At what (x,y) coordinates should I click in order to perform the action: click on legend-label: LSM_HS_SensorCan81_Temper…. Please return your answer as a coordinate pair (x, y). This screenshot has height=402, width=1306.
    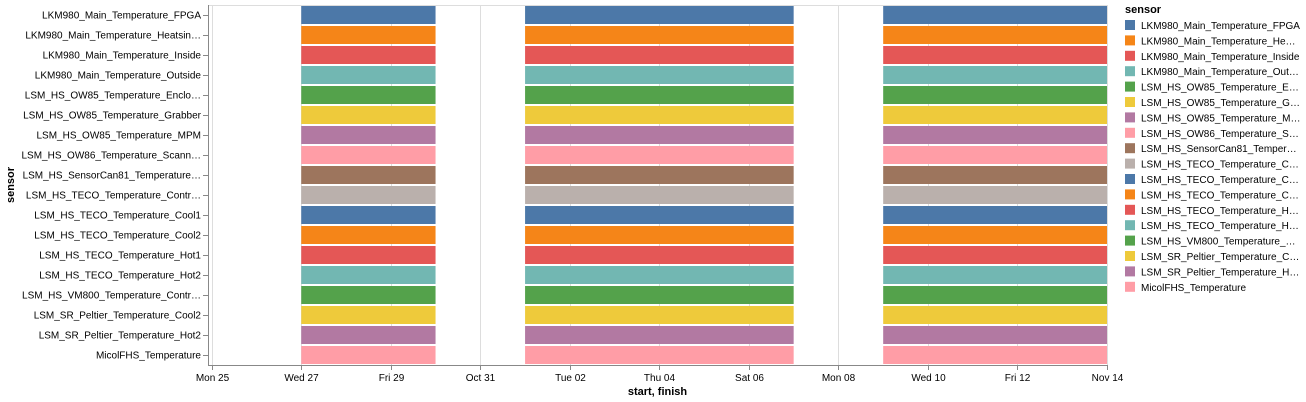
    Looking at the image, I should click on (1219, 149).